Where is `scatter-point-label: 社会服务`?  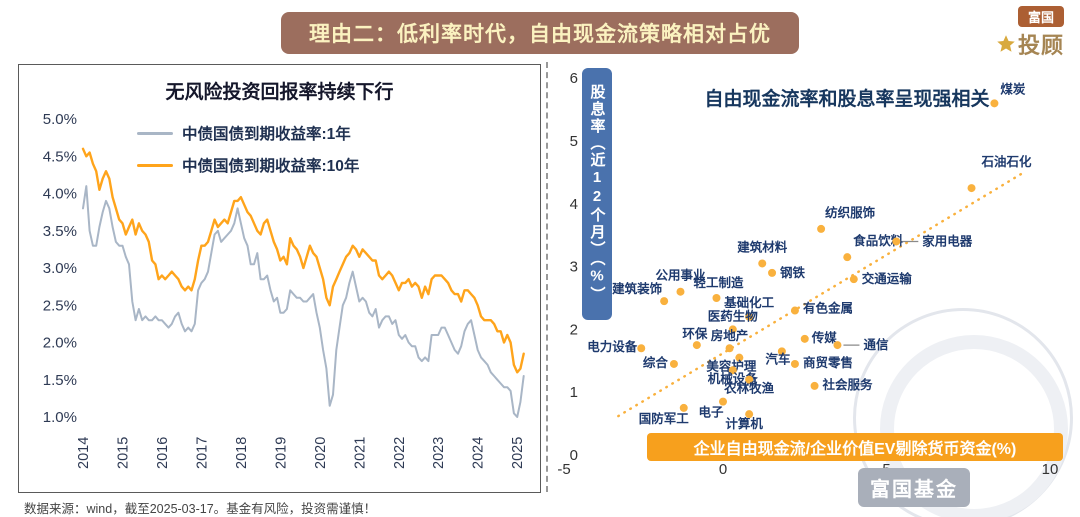 scatter-point-label: 社会服务 is located at coordinates (848, 384).